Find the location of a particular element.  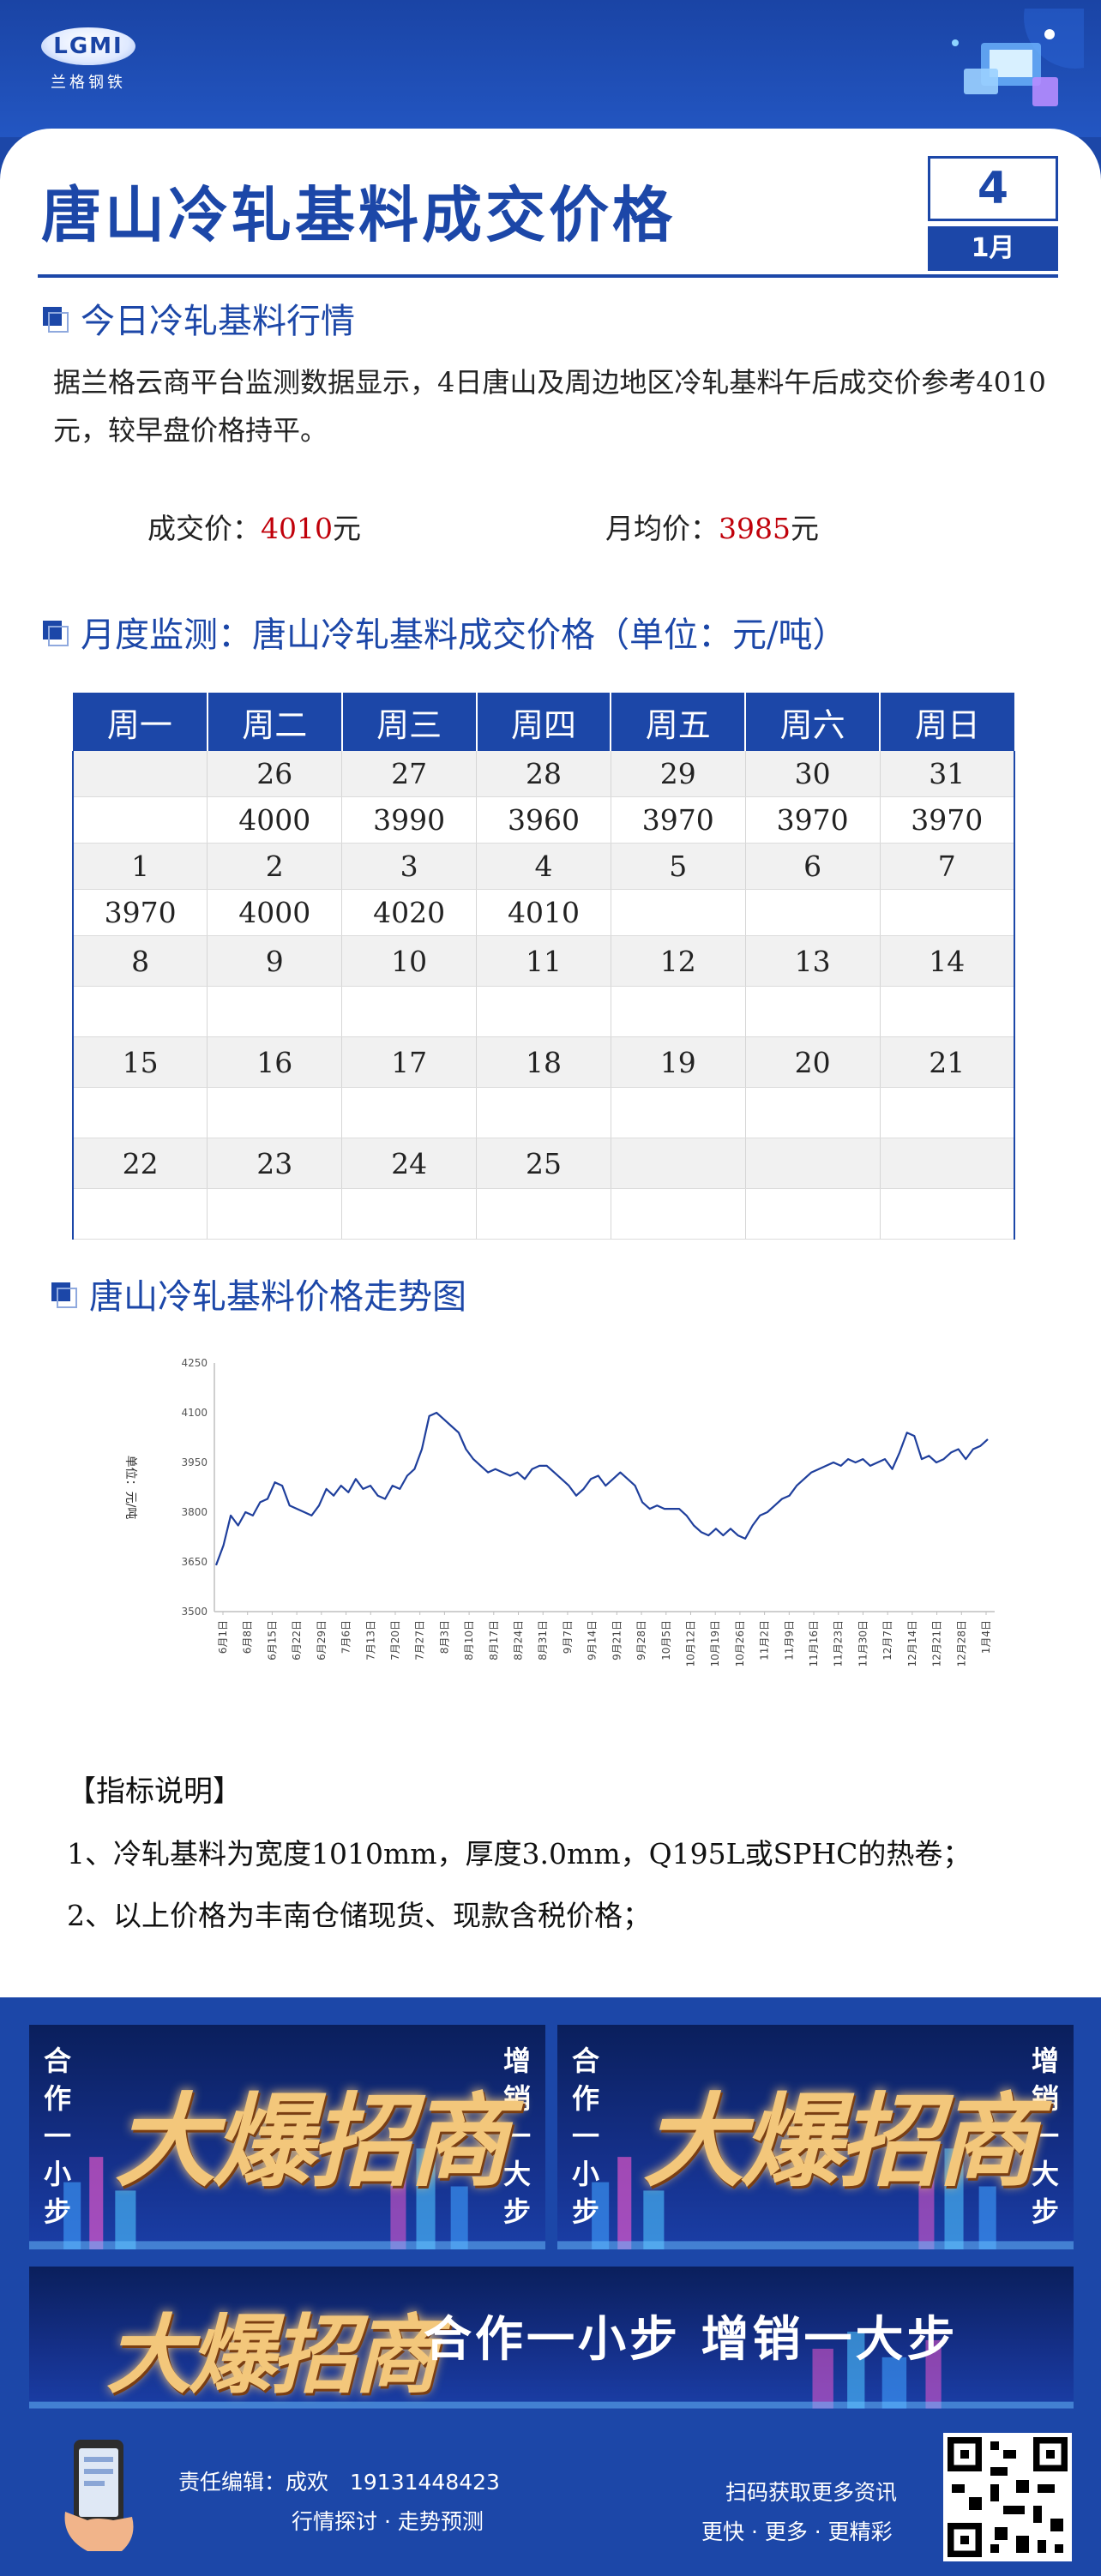

weekday-header: 周日 is located at coordinates (947, 722).